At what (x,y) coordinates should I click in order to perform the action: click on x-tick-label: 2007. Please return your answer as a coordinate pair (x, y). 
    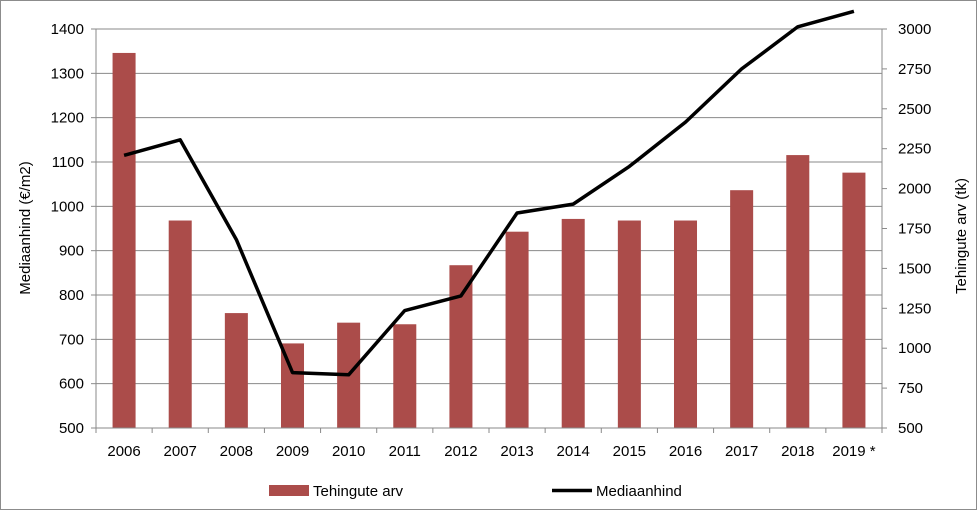
    Looking at the image, I should click on (180, 451).